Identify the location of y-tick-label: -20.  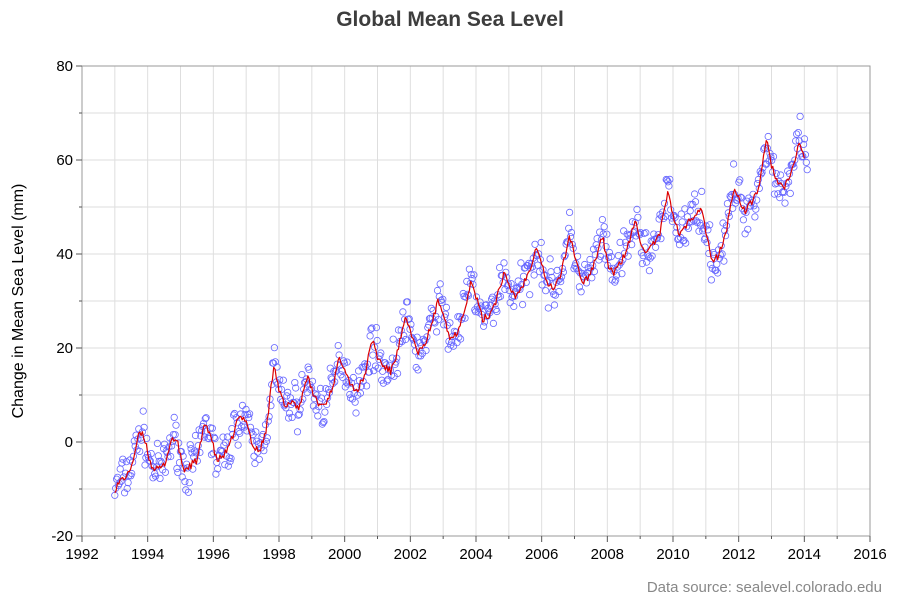
(62, 536).